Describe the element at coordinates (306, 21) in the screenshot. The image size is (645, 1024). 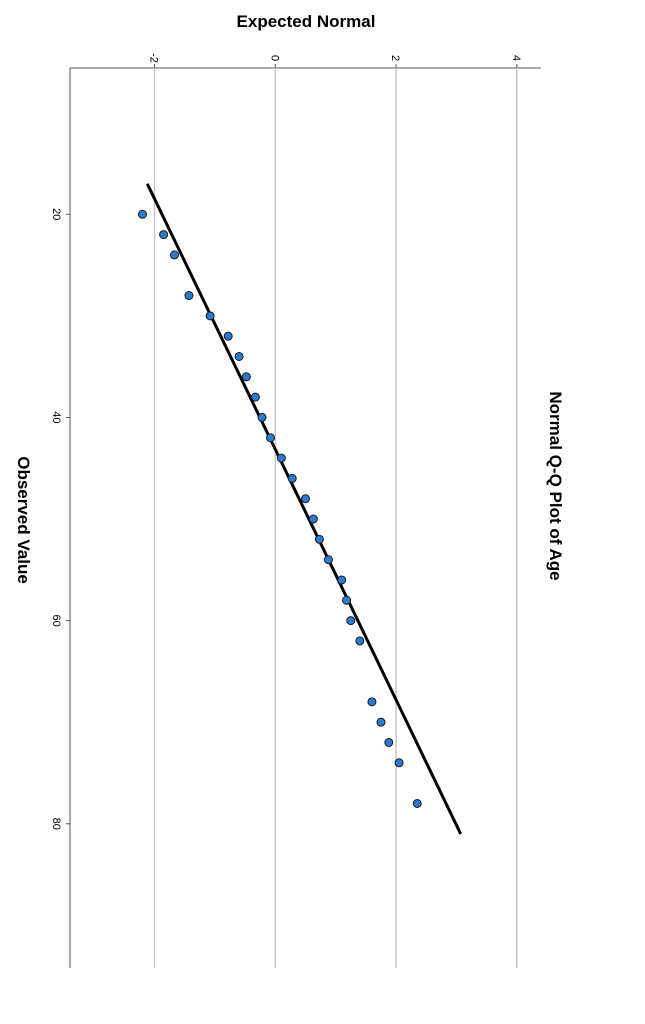
I see `y-axis-title: Expected Normal` at that location.